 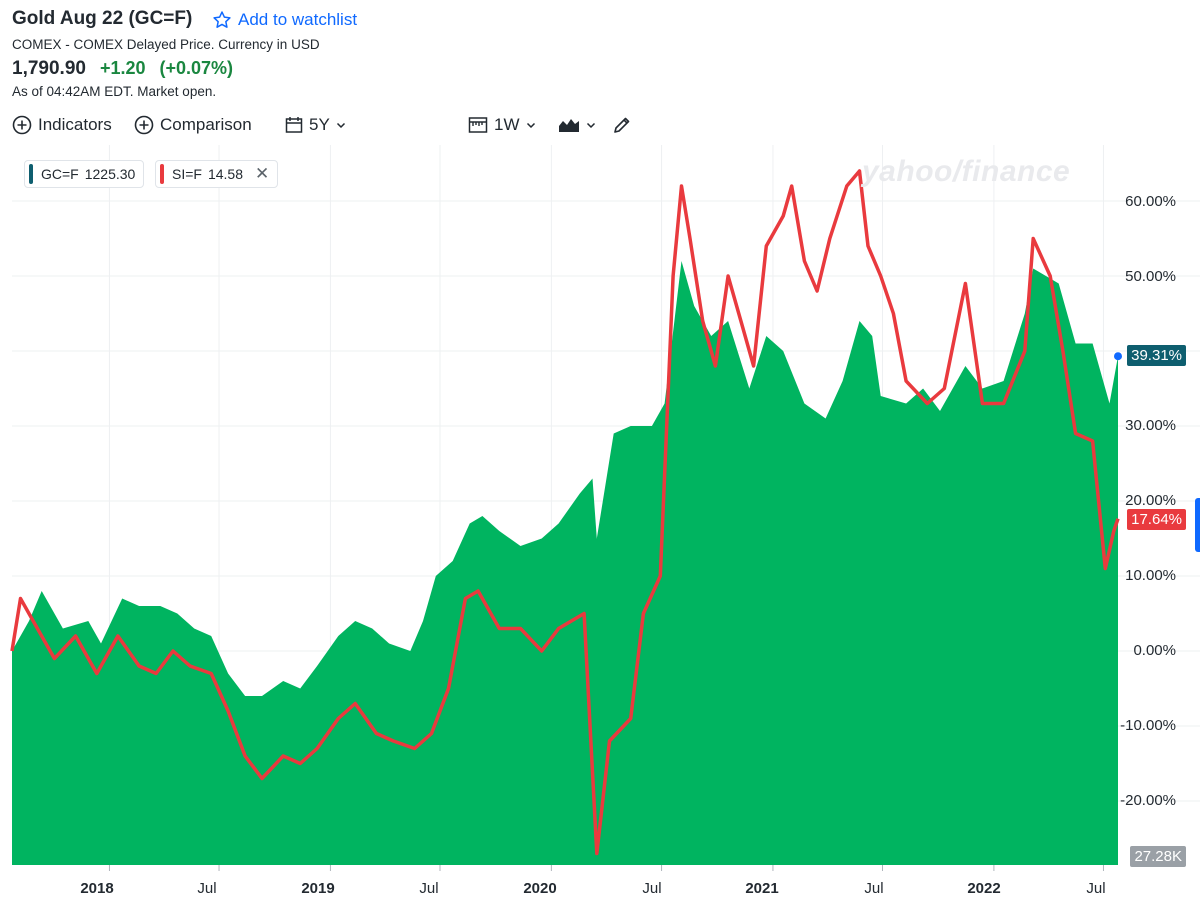 I want to click on star-icon, so click(x=222, y=19).